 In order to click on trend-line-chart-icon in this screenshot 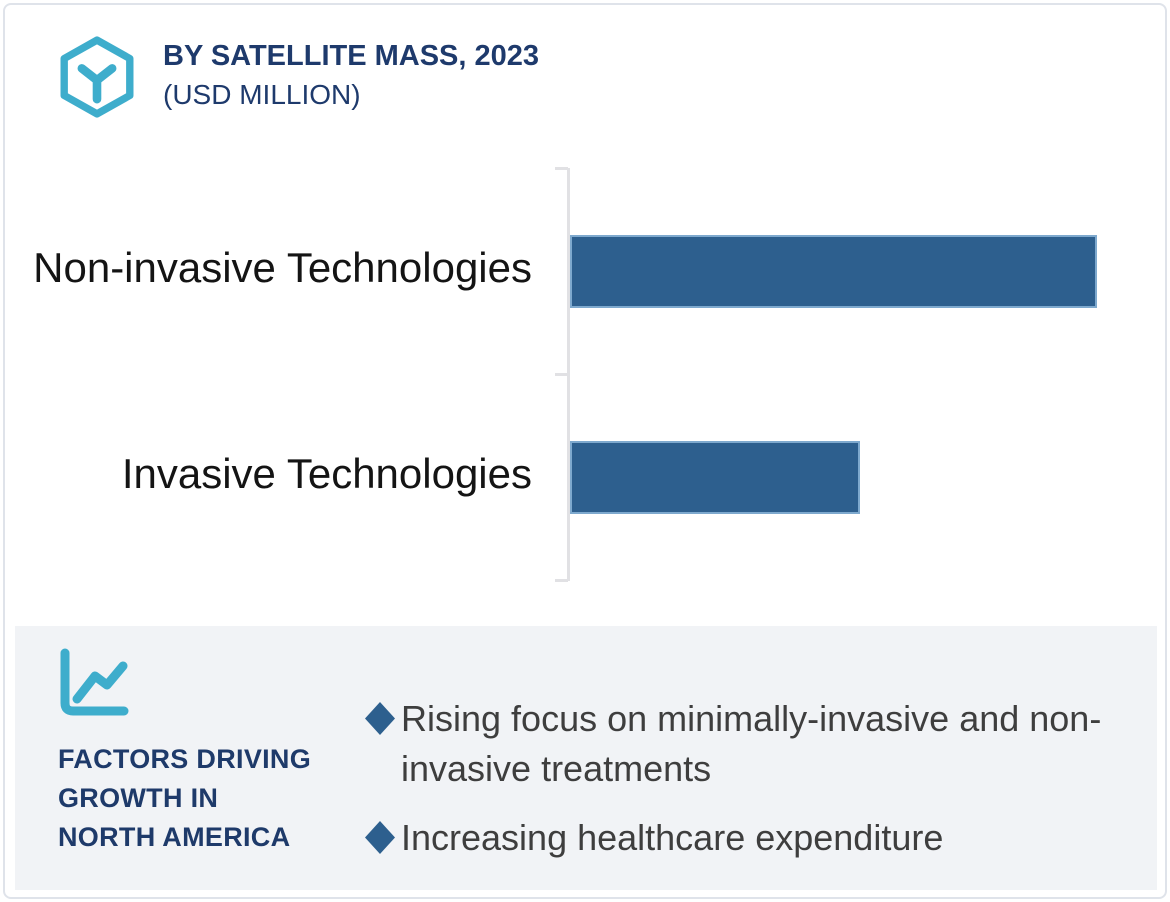, I will do `click(94, 682)`.